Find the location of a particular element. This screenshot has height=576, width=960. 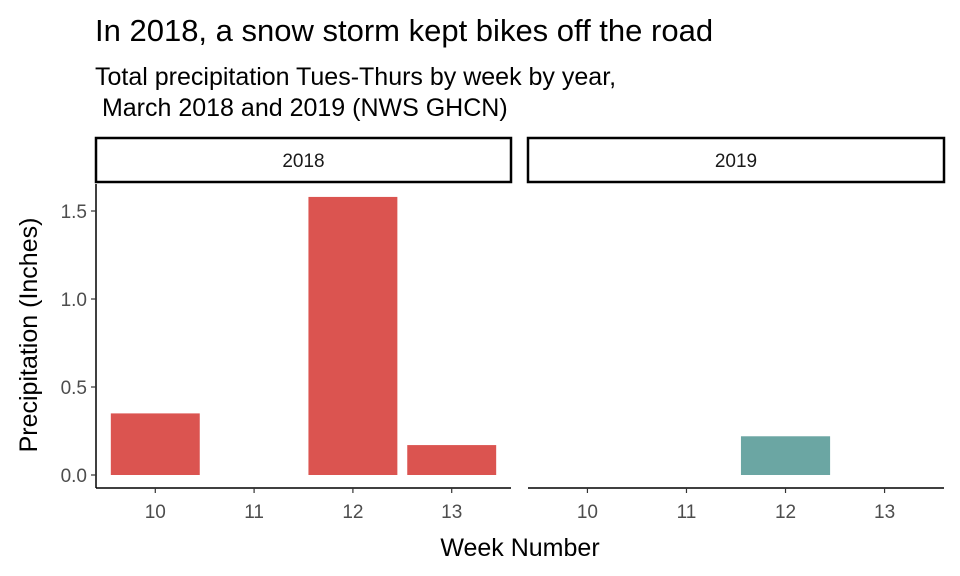

y-tick-label-0.0: 0.0 is located at coordinates (74, 476).